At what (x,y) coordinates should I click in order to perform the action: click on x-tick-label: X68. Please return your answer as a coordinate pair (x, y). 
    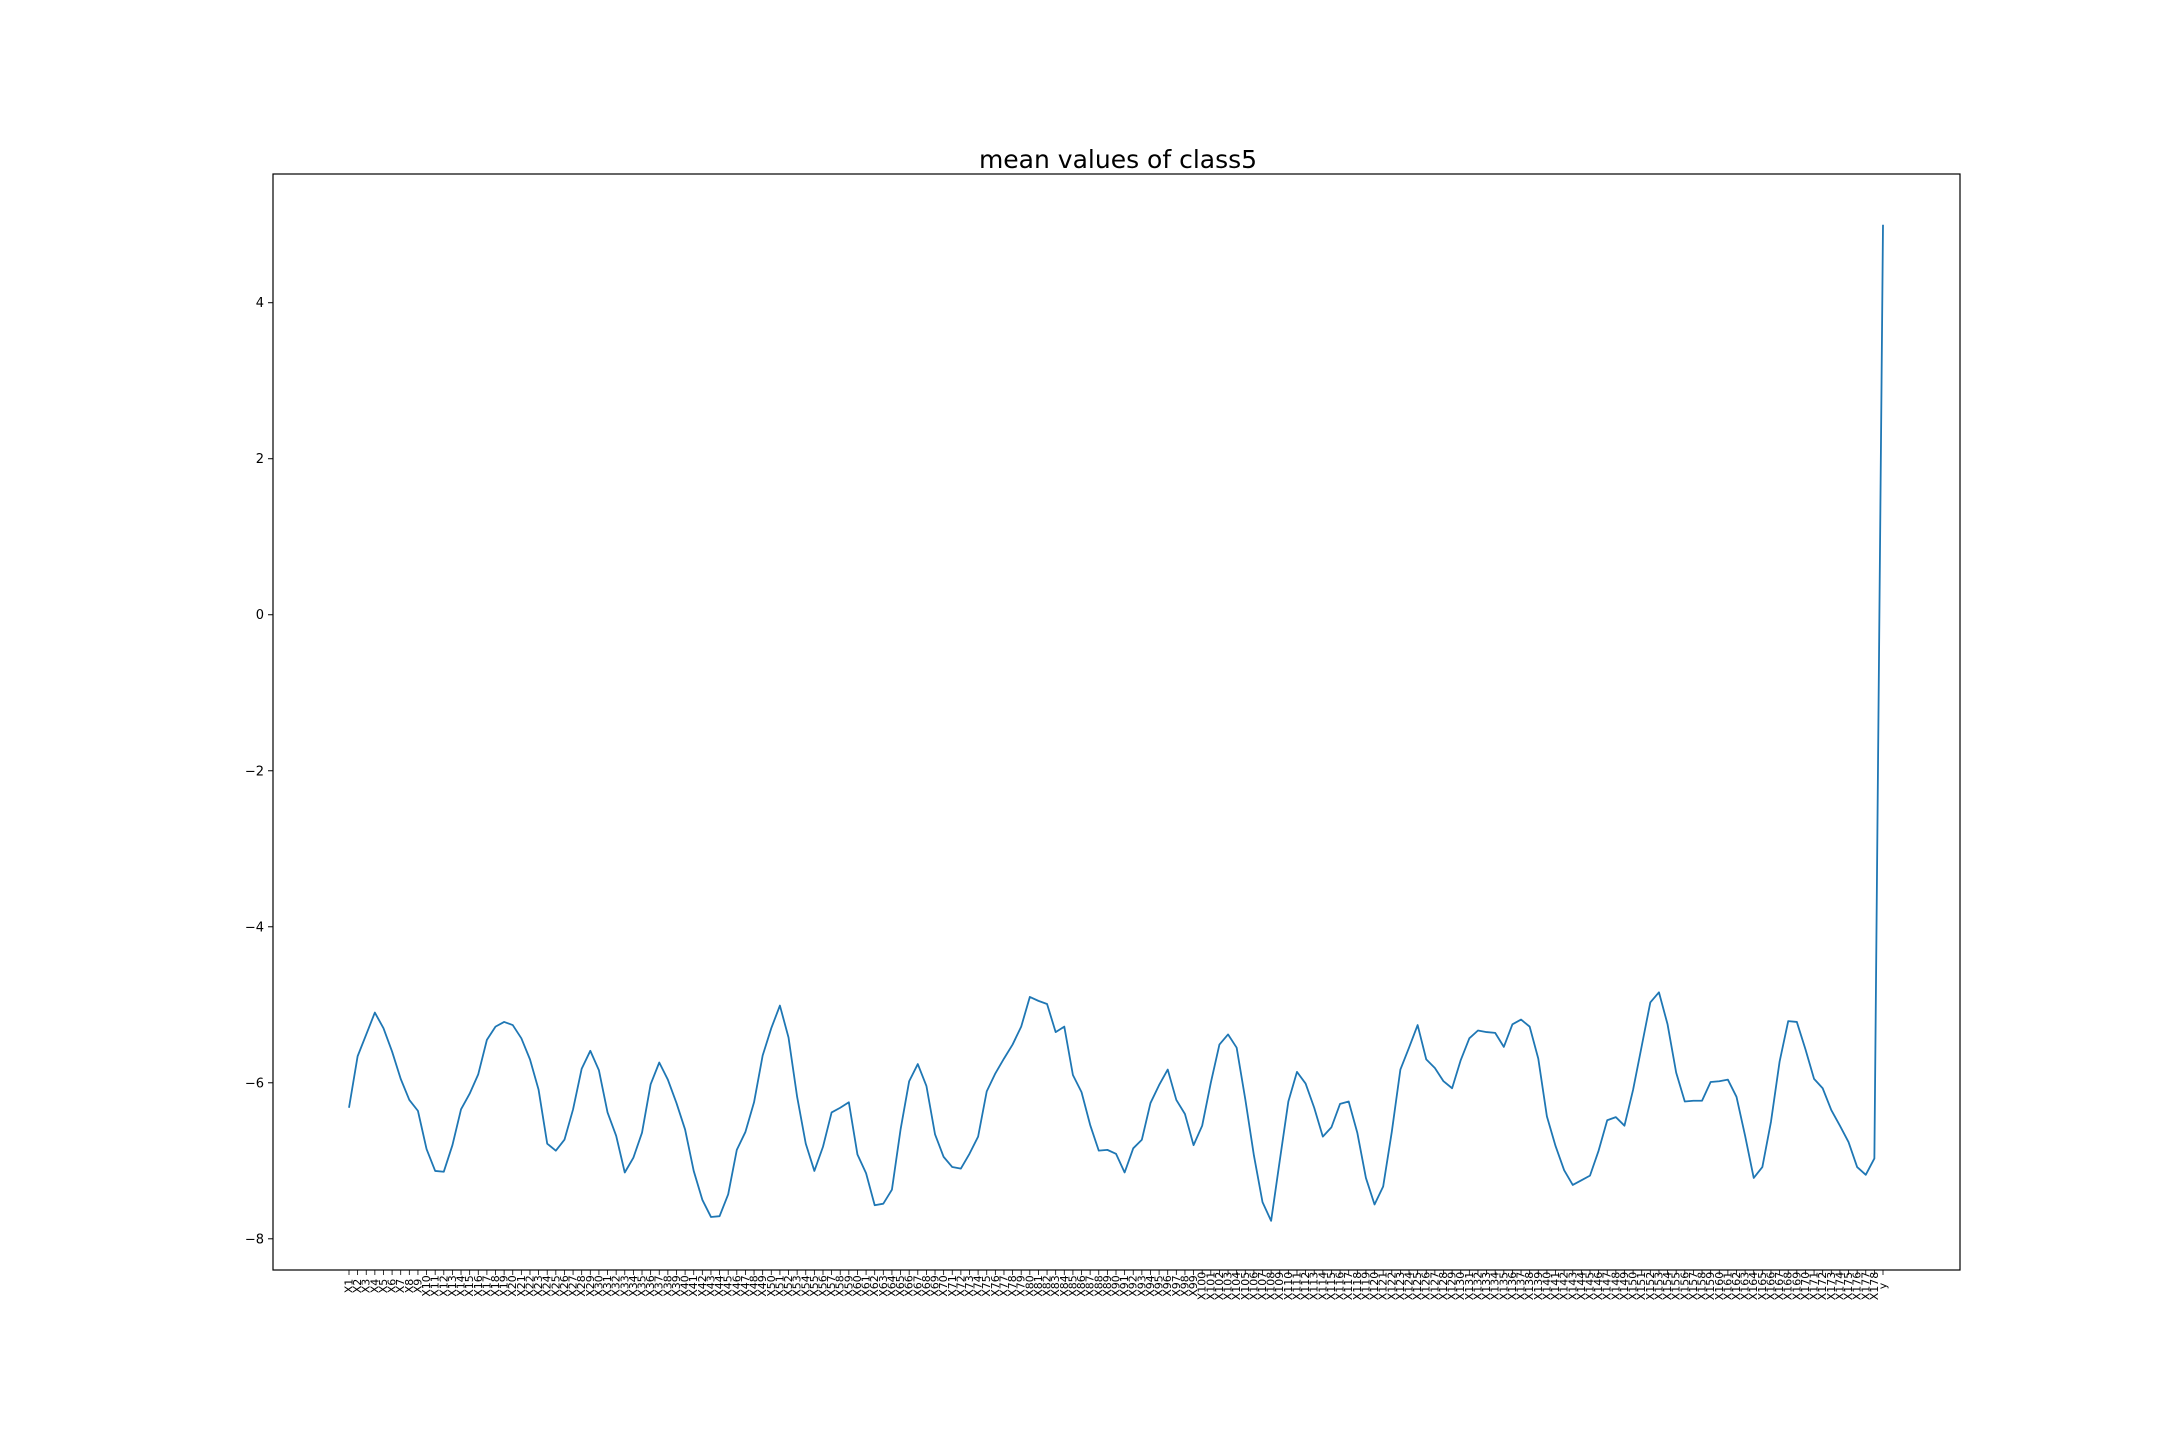
    Looking at the image, I should click on (926, 1286).